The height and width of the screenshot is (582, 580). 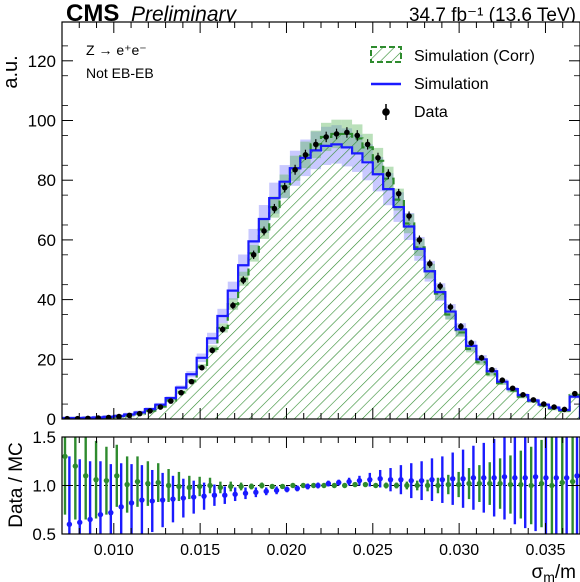 What do you see at coordinates (386, 112) in the screenshot?
I see `legend-swatch-data` at bounding box center [386, 112].